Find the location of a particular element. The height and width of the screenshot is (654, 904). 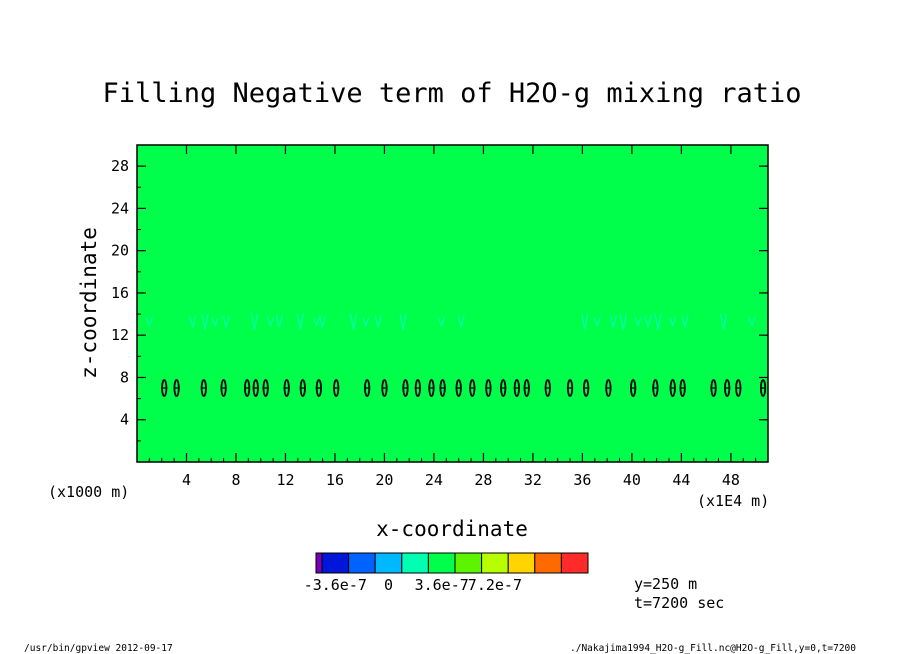

y-tick-label: 16 is located at coordinates (120, 293).